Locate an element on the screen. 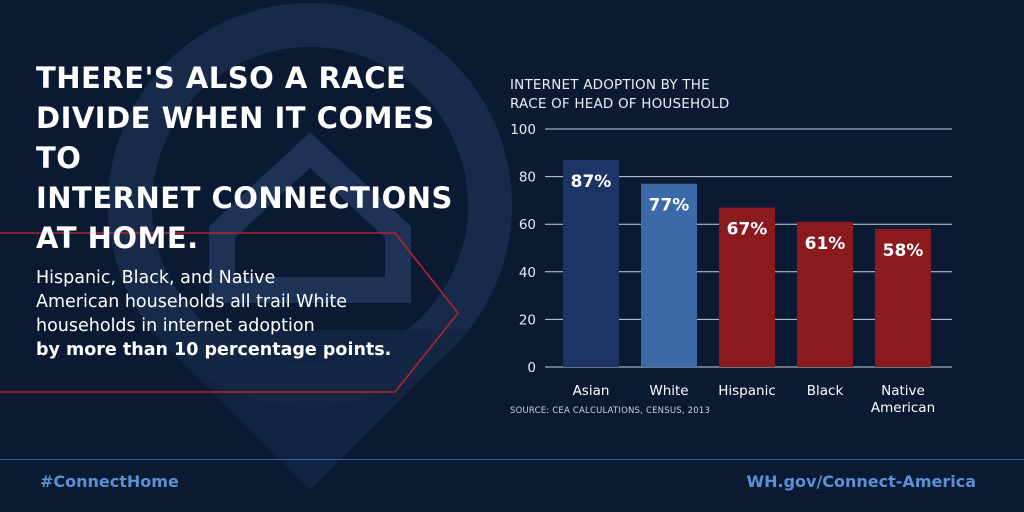 The image size is (1024, 512). footer-hashtag: #ConnectHome is located at coordinates (109, 481).